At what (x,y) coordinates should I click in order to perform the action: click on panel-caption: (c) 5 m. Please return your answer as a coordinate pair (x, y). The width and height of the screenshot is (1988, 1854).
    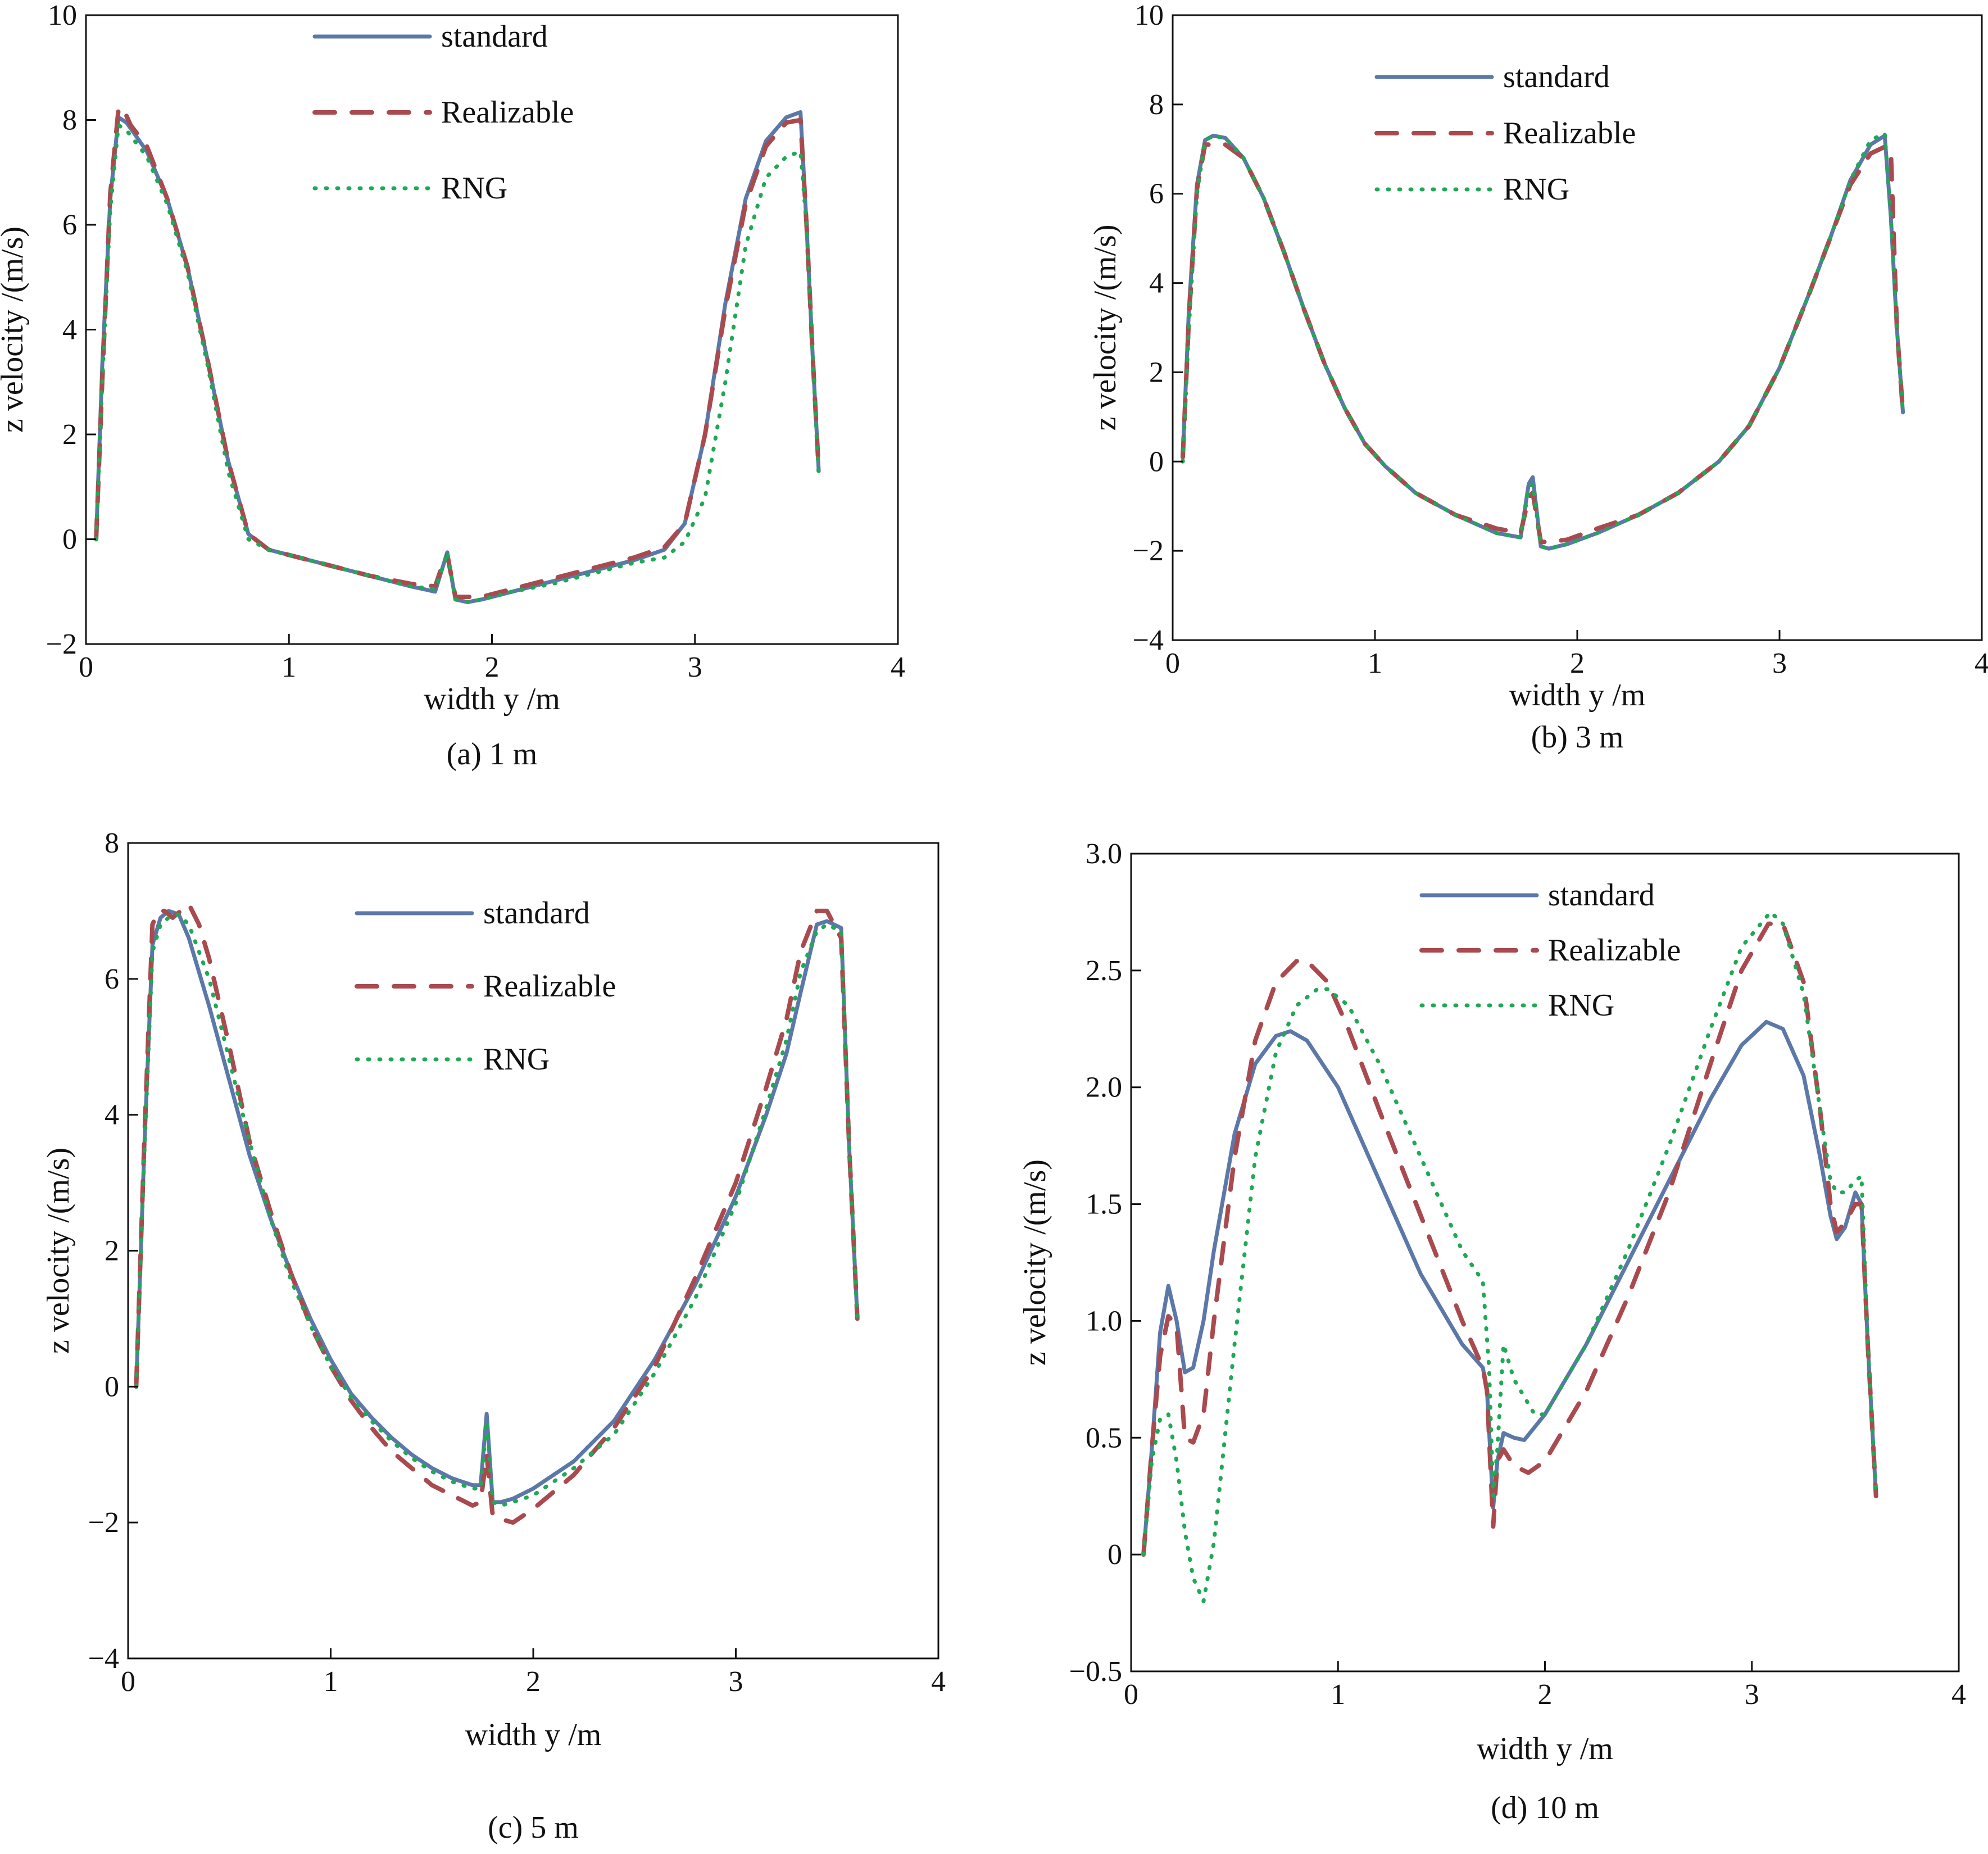
    Looking at the image, I should click on (533, 1827).